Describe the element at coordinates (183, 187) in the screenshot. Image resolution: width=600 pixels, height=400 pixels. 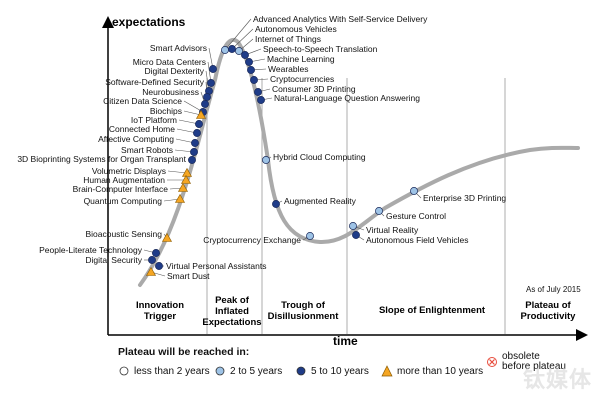
I see `marker-brain-computer-interface` at that location.